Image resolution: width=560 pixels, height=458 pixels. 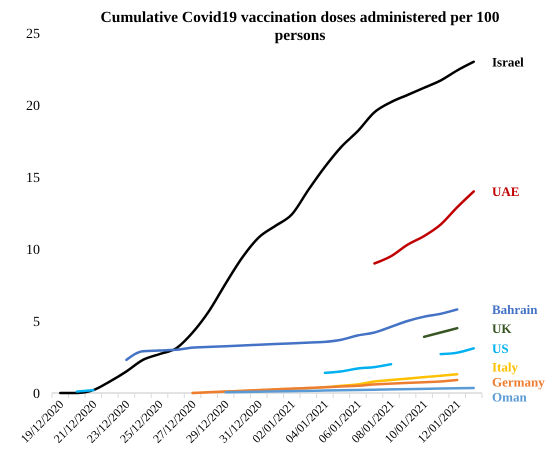 I want to click on text: Italy, so click(x=505, y=367).